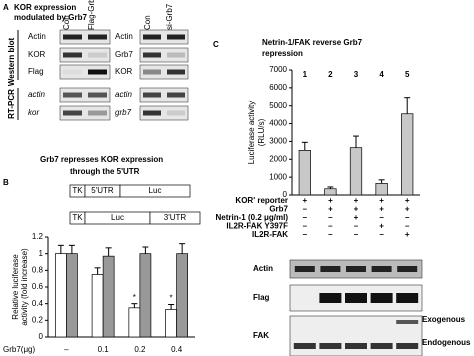 The image size is (474, 356). What do you see at coordinates (38, 236) in the screenshot?
I see `y-tick-label: 1.2` at bounding box center [38, 236].